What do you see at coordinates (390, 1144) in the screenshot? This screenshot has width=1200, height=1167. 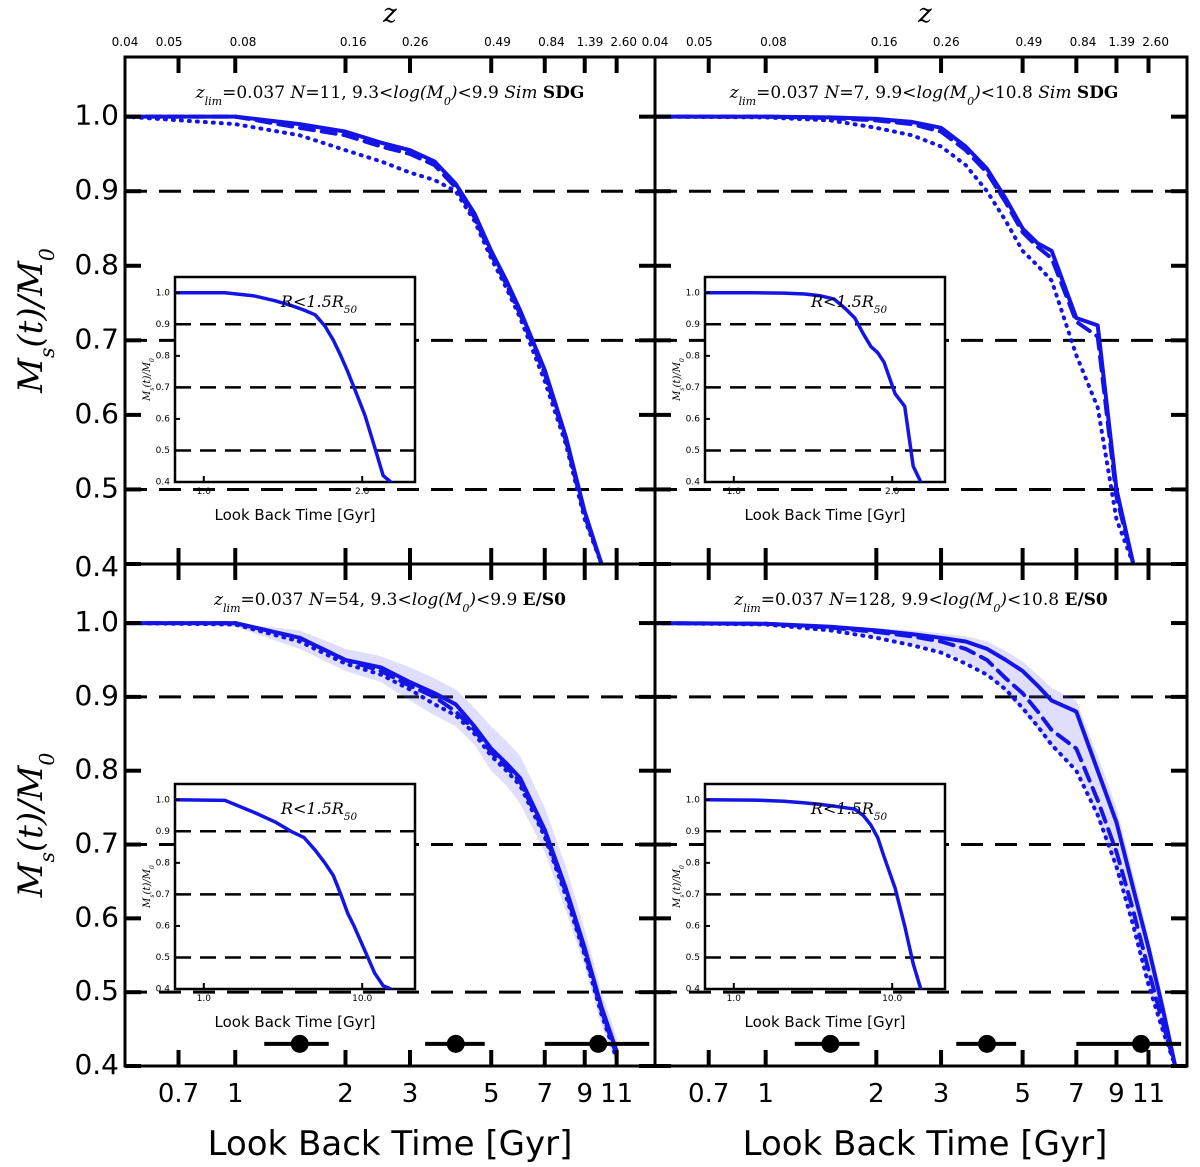 I see `x-axis-title-left: Look Back Time [Gyr]` at bounding box center [390, 1144].